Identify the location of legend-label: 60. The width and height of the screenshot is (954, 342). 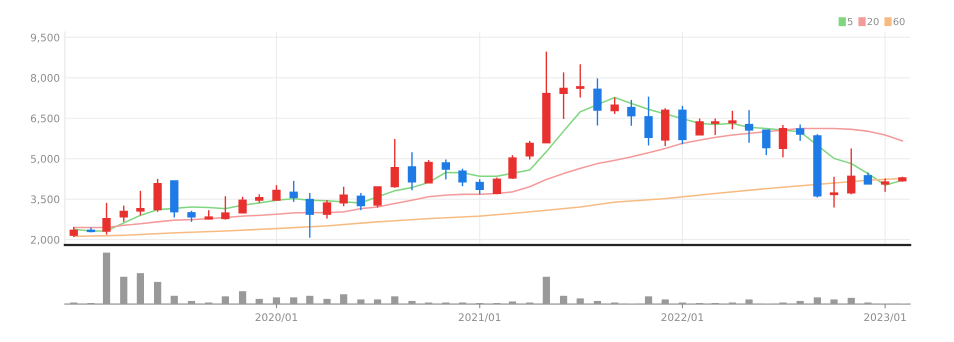
(899, 22).